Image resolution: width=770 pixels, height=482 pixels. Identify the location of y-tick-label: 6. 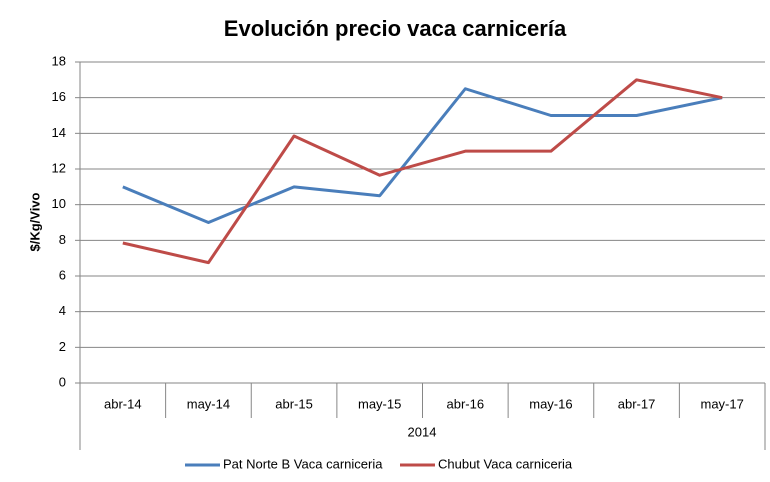
(62, 274).